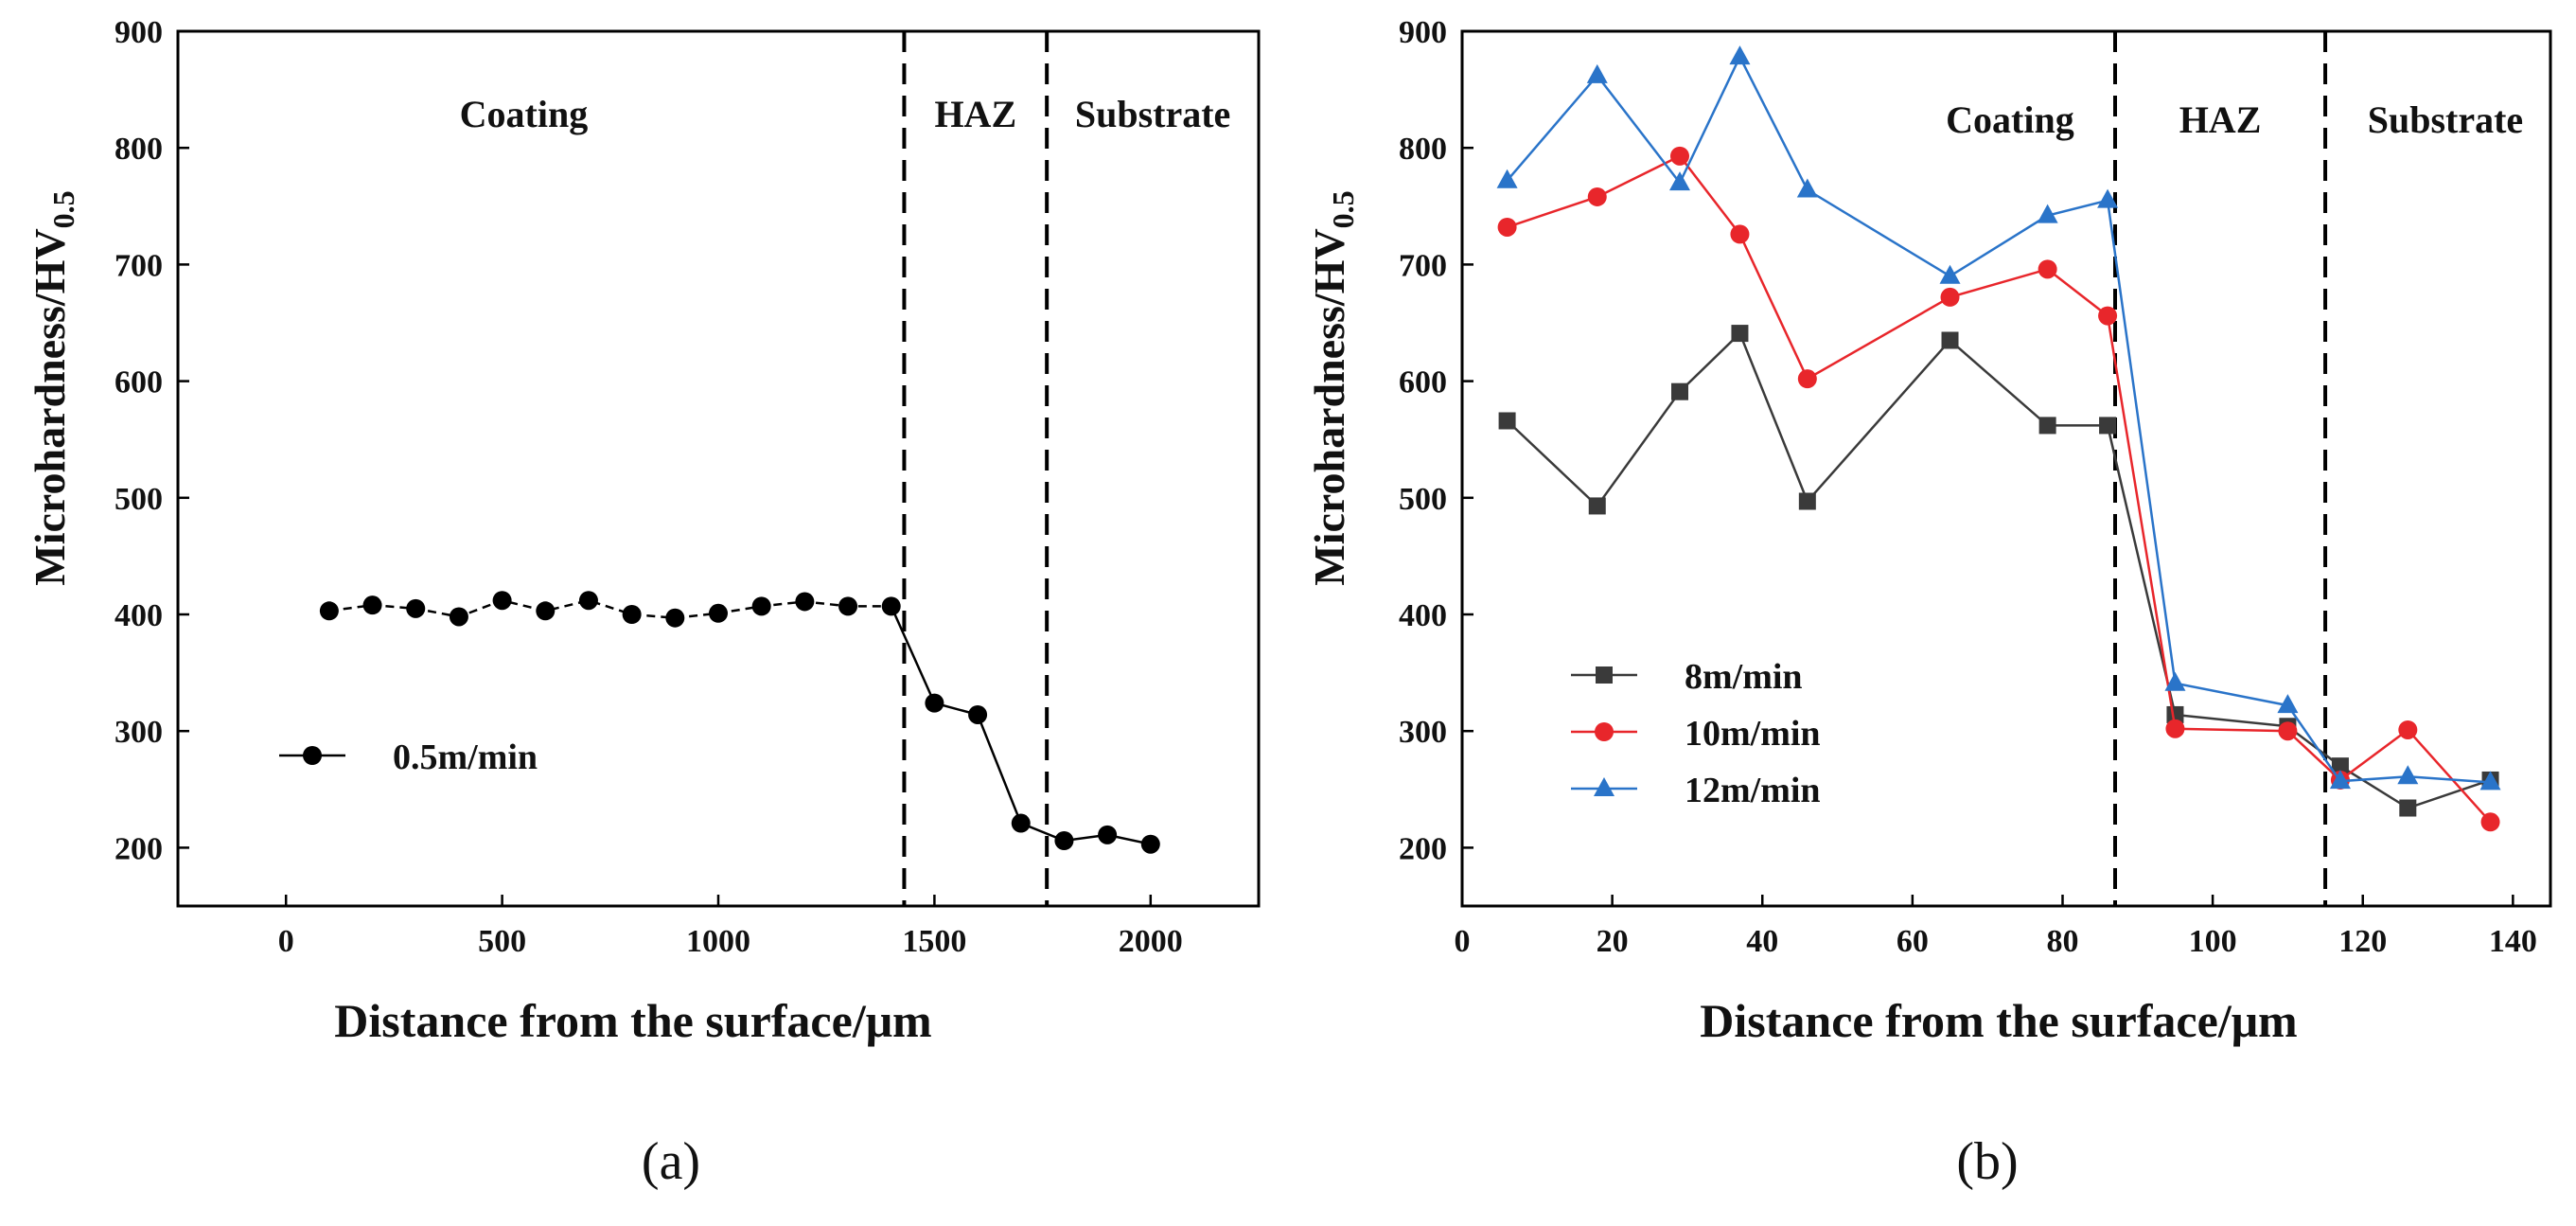  Describe the element at coordinates (671, 1161) in the screenshot. I see `panel-label: (a)` at that location.